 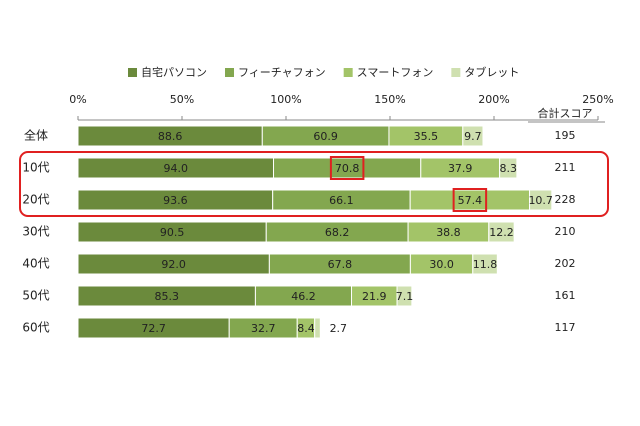 What do you see at coordinates (341, 200) in the screenshot?
I see `value-label: 66.1` at bounding box center [341, 200].